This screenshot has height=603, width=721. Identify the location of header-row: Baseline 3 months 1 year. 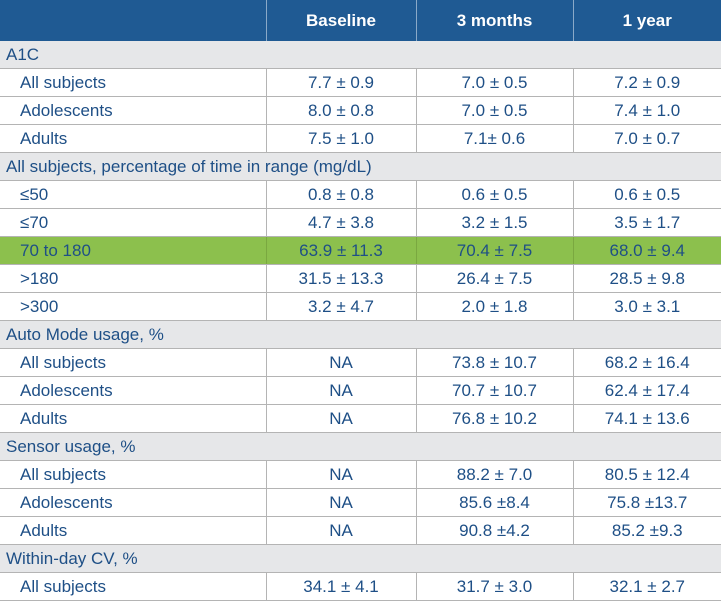
(360, 20).